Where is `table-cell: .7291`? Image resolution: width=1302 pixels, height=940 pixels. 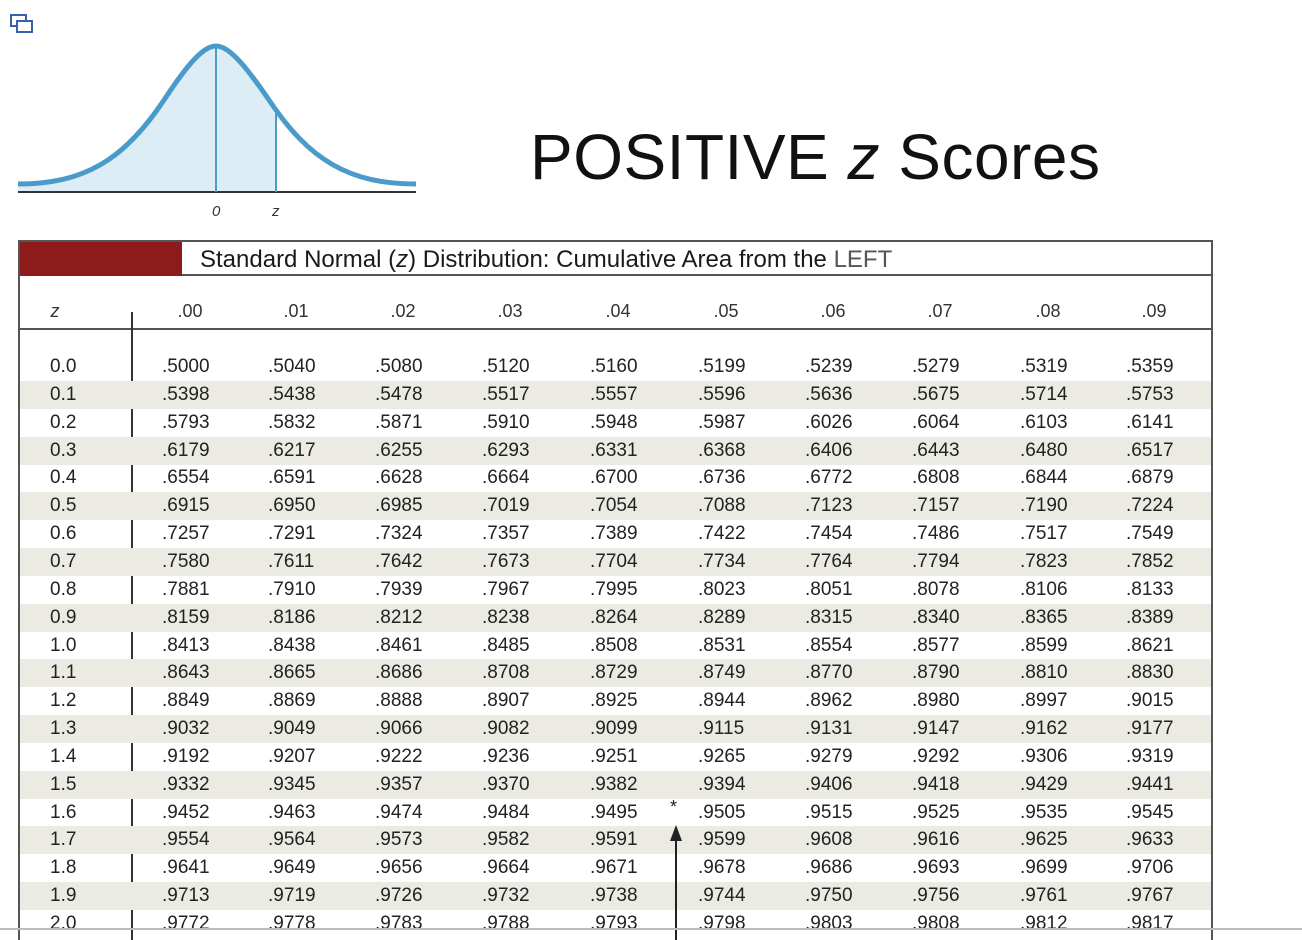 table-cell: .7291 is located at coordinates (292, 534).